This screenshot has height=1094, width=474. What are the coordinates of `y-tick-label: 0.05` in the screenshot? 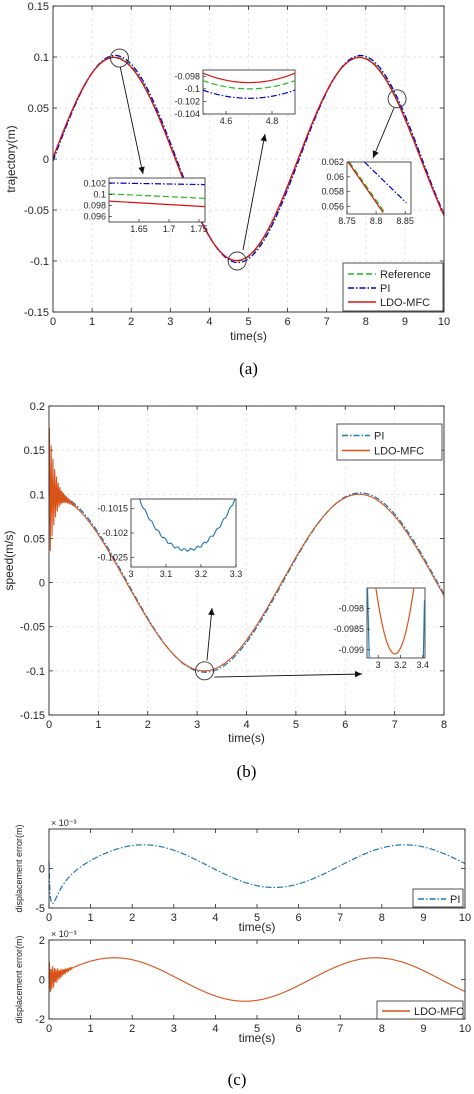 It's located at (38, 109).